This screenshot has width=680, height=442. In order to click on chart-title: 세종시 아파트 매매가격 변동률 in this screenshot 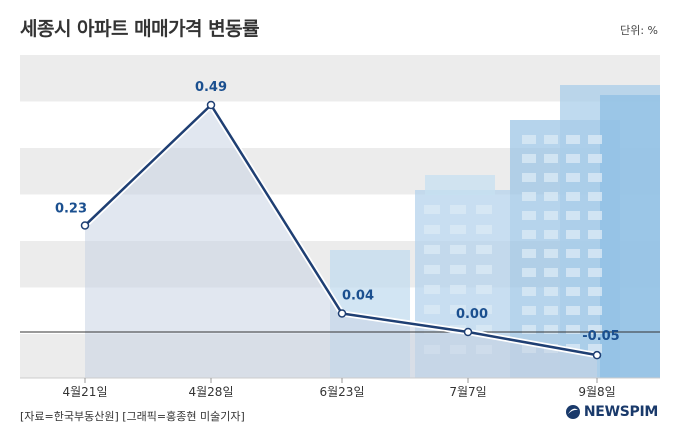, I will do `click(140, 29)`.